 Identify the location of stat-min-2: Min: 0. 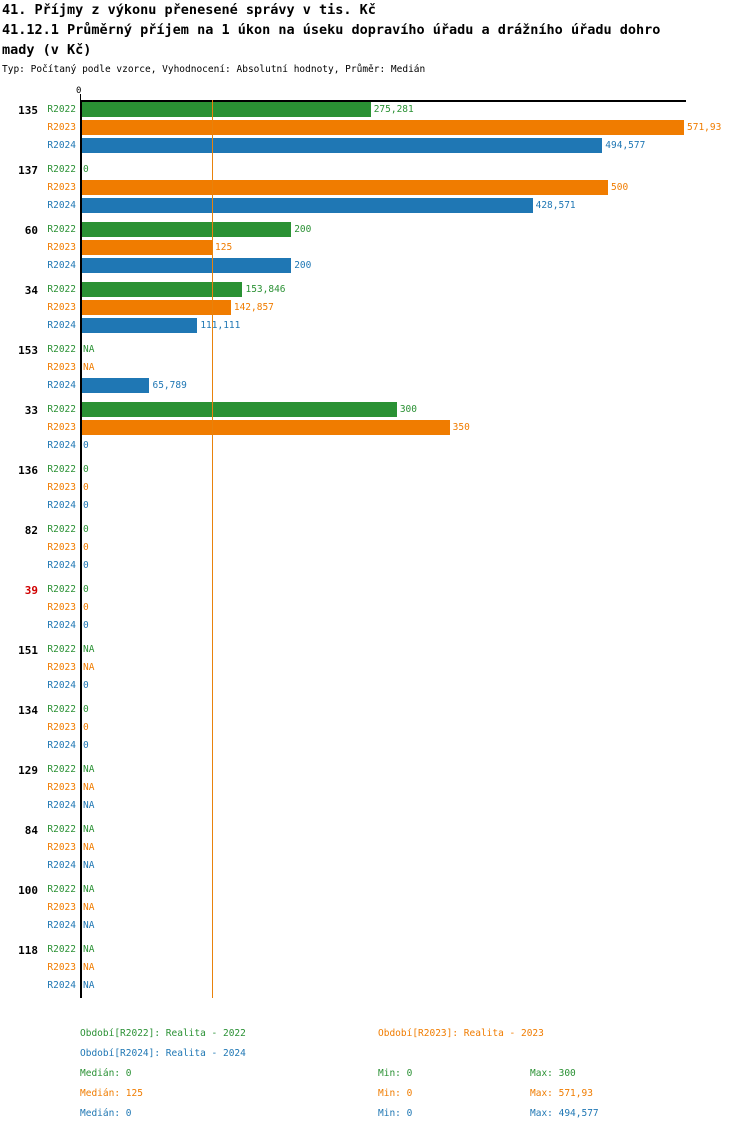
(395, 1113).